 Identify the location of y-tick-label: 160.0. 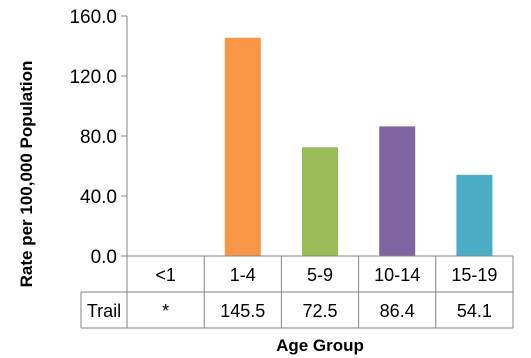
(93, 17).